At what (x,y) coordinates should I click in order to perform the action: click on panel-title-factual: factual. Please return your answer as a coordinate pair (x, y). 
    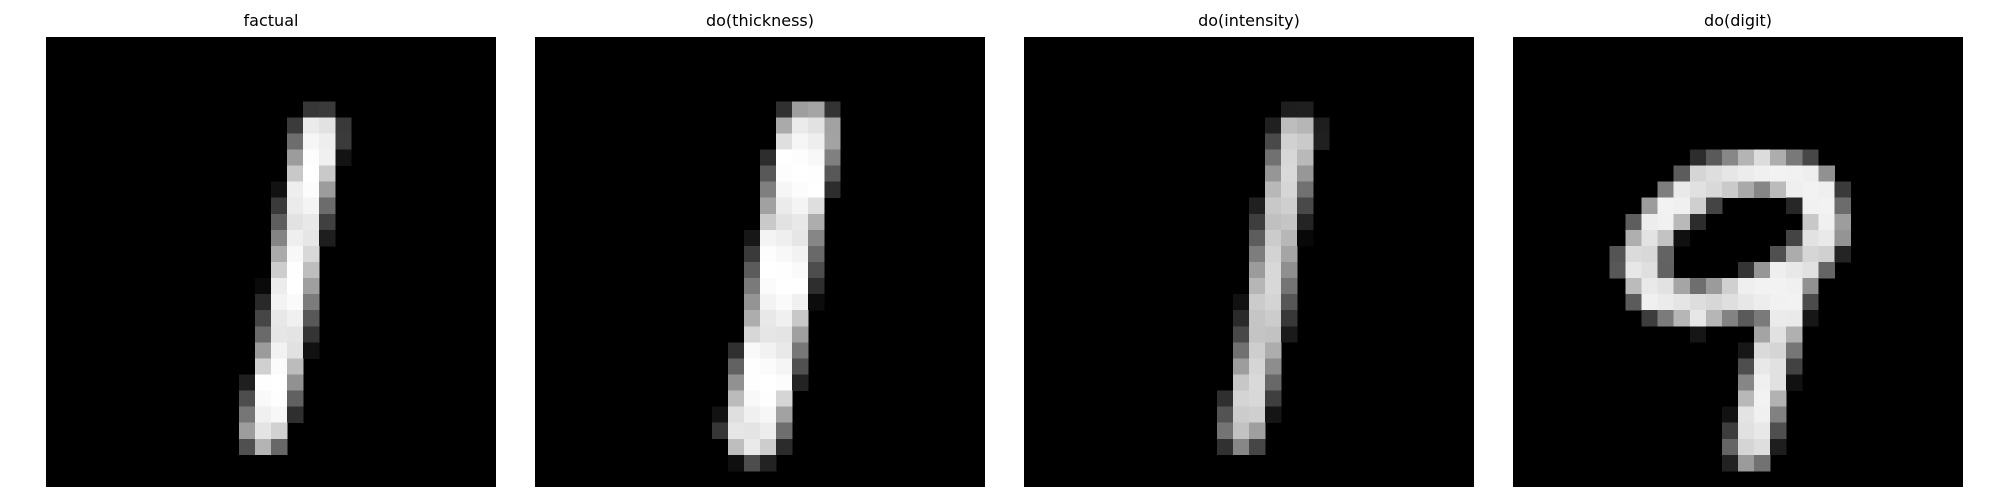
    Looking at the image, I should click on (271, 20).